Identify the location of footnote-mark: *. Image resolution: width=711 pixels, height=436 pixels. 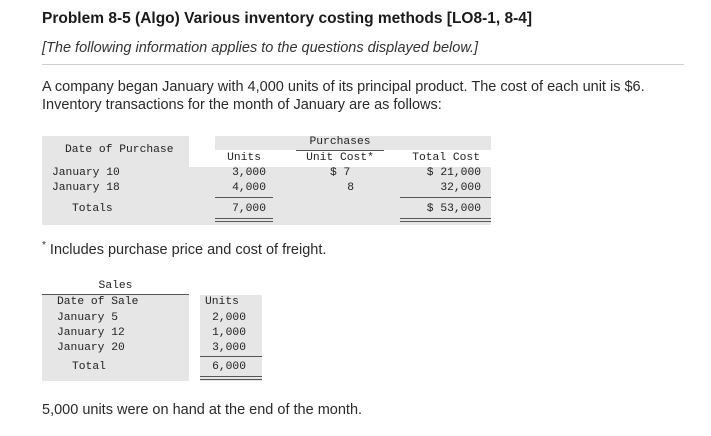
(44, 245).